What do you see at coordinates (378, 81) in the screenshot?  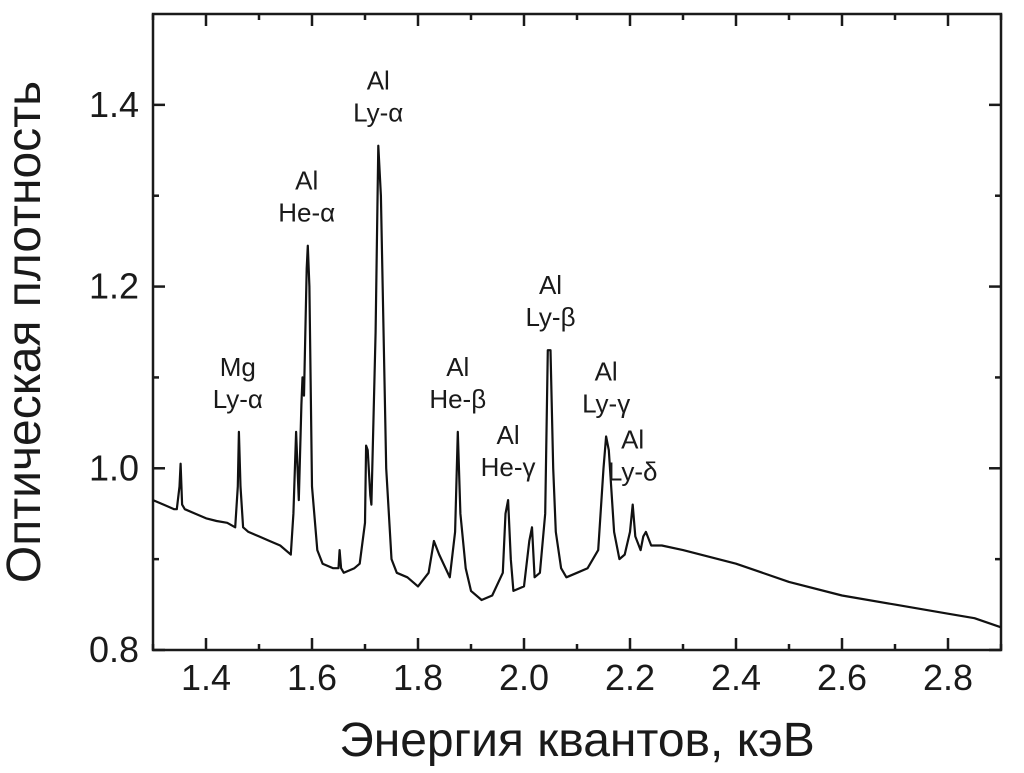 I see `peak-label-al-ly-alpha: Al` at bounding box center [378, 81].